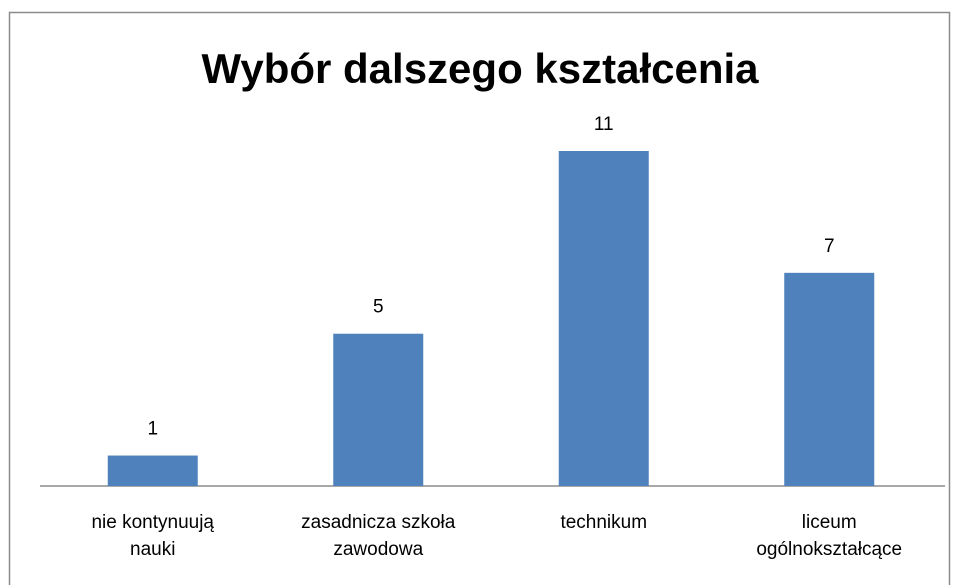  Describe the element at coordinates (604, 522) in the screenshot. I see `x-tick-label: technikum` at that location.